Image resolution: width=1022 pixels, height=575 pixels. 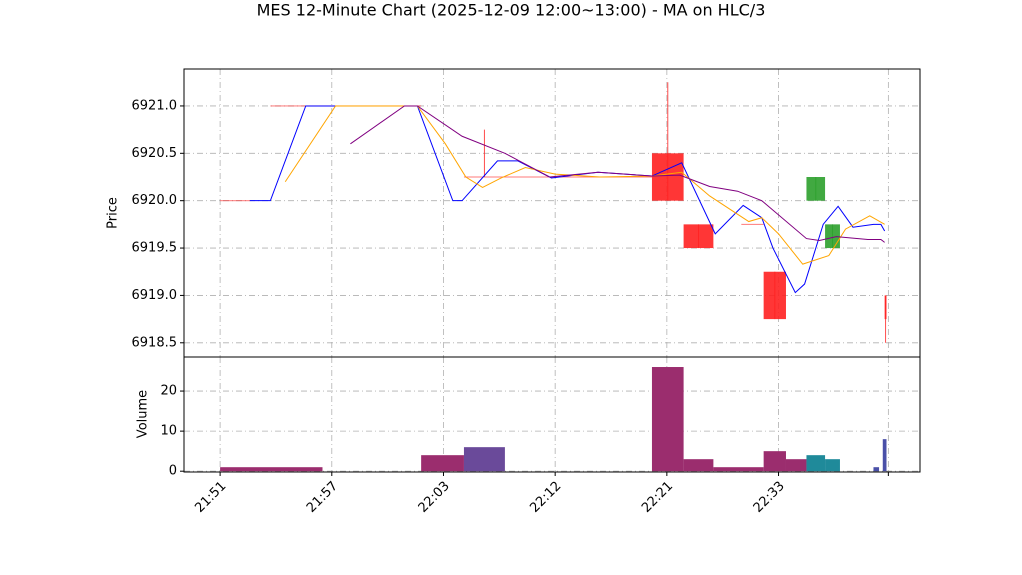 I want to click on ma-line, so click(x=617, y=174).